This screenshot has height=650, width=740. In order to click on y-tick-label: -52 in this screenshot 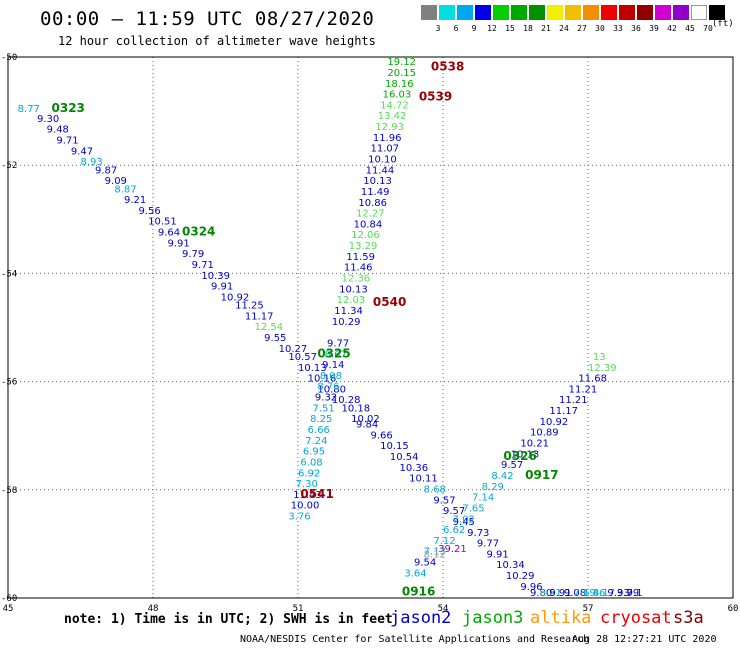, I will do `click(9, 166)`.